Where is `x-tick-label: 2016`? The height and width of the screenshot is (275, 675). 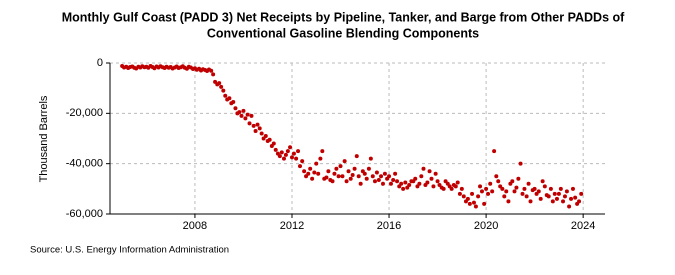 x-tick-label: 2016 is located at coordinates (389, 226).